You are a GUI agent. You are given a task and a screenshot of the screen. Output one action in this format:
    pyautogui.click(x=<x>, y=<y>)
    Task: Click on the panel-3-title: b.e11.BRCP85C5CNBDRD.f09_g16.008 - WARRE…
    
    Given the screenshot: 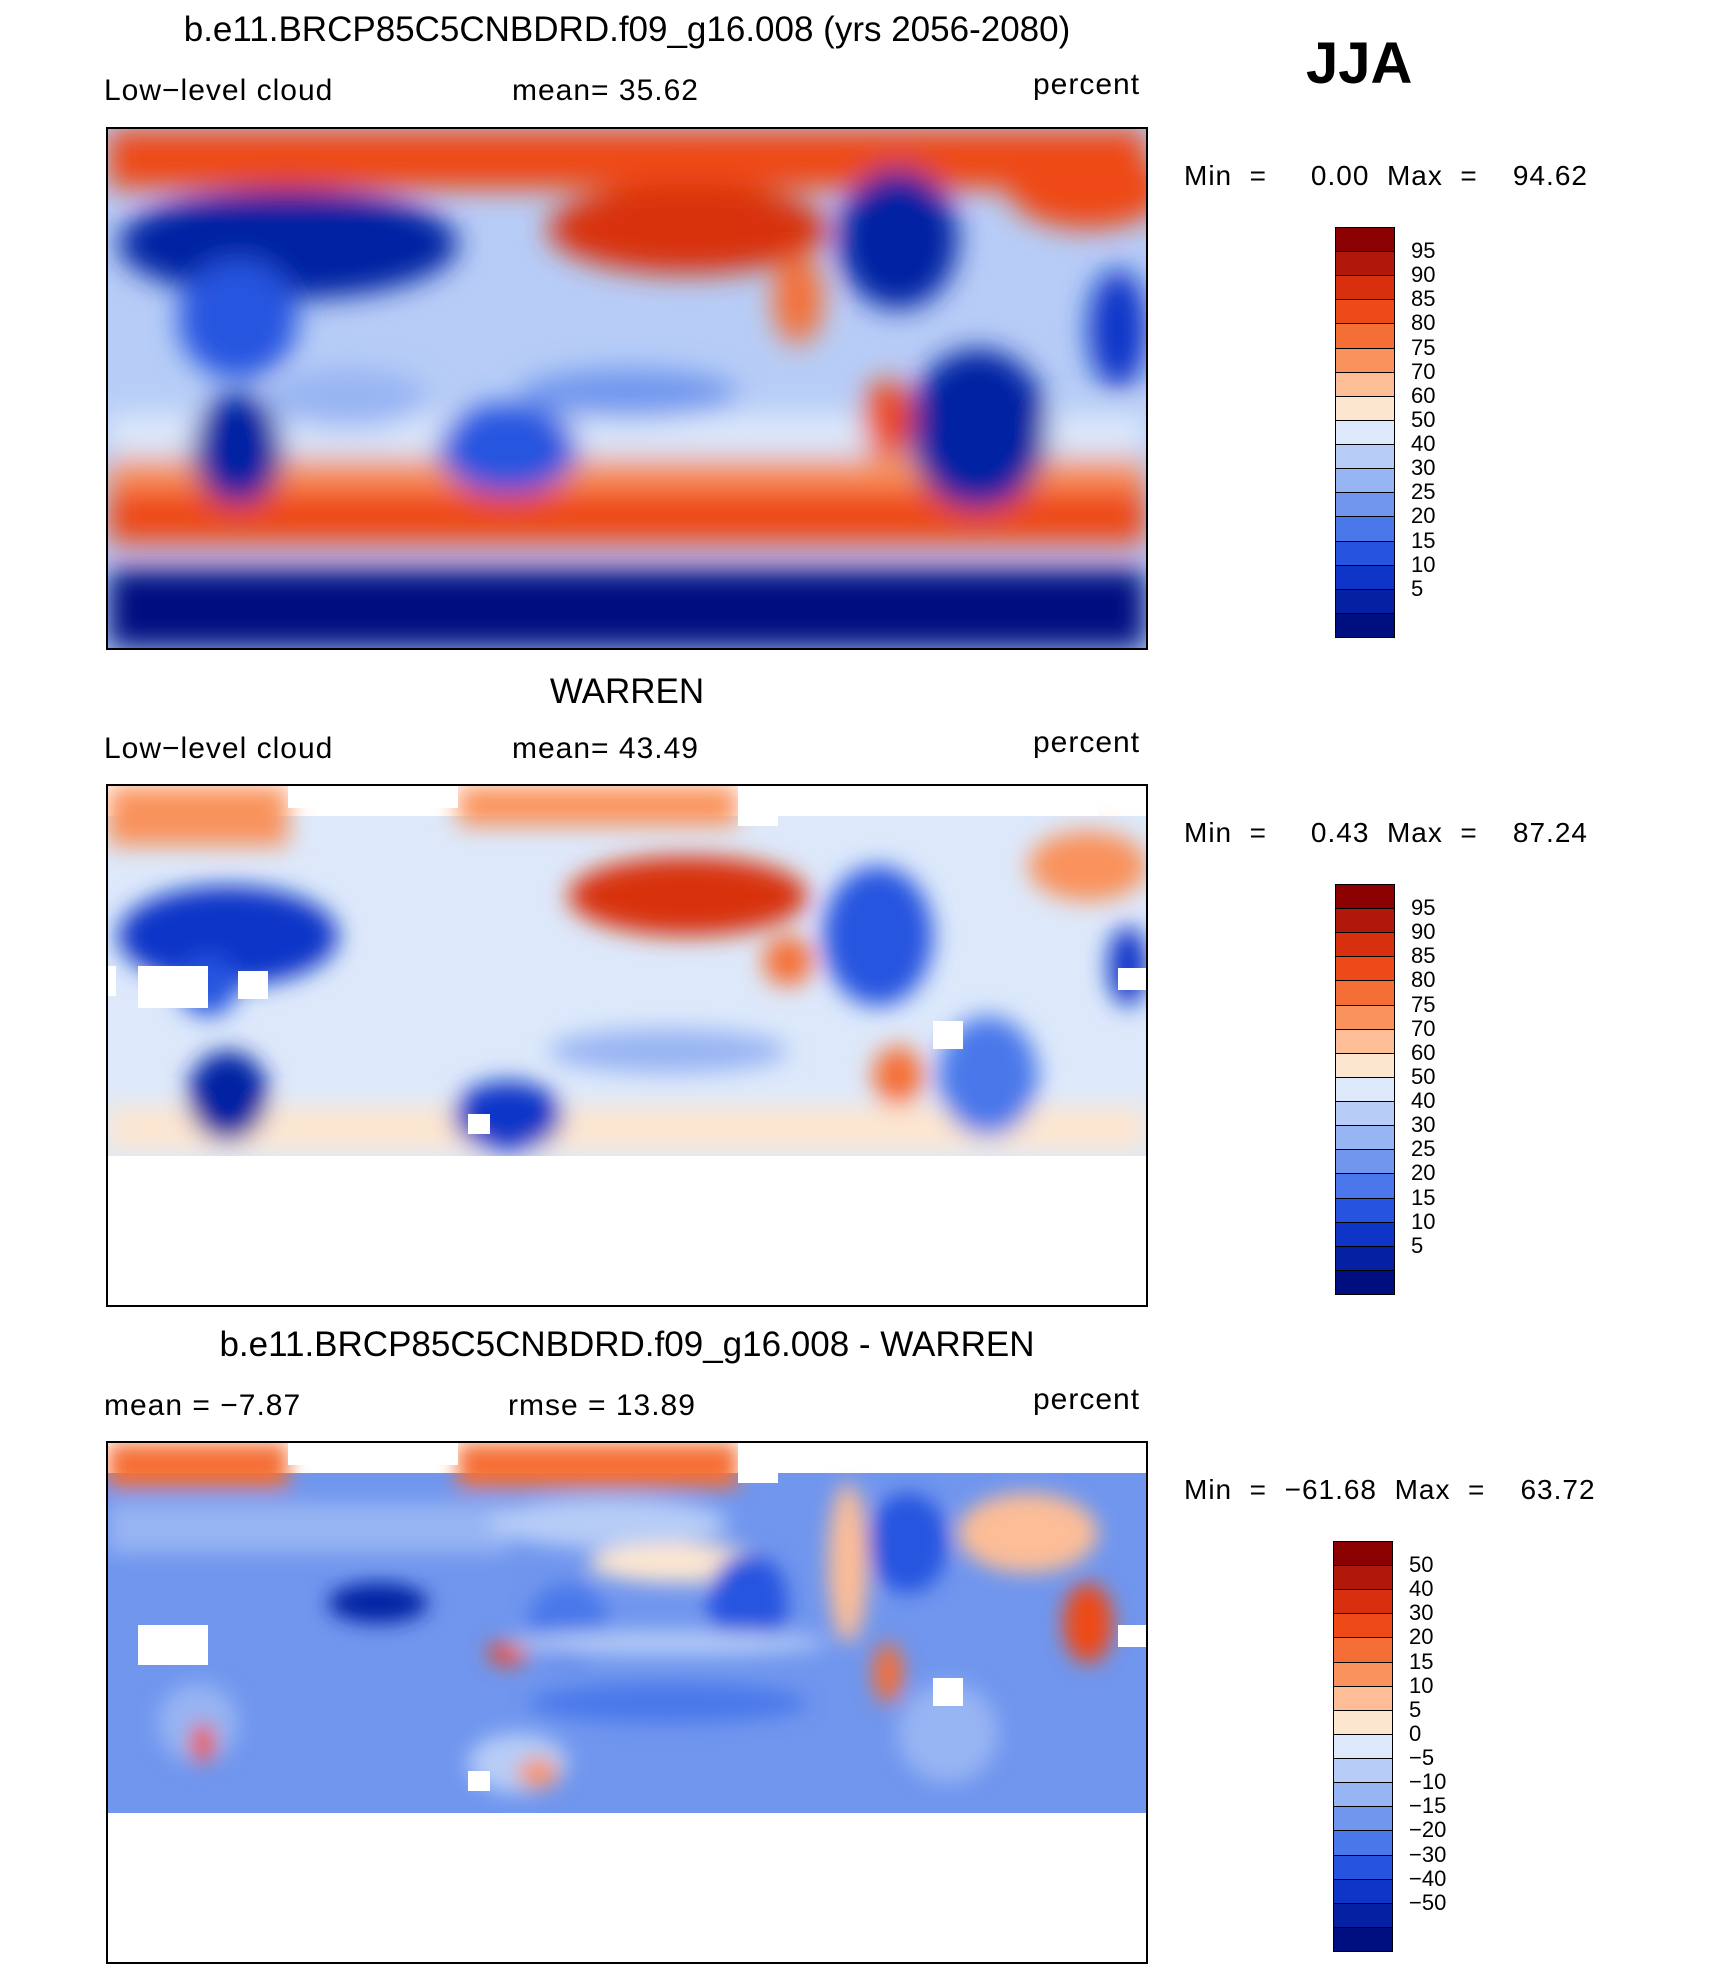 What is the action you would take?
    pyautogui.click(x=627, y=1344)
    